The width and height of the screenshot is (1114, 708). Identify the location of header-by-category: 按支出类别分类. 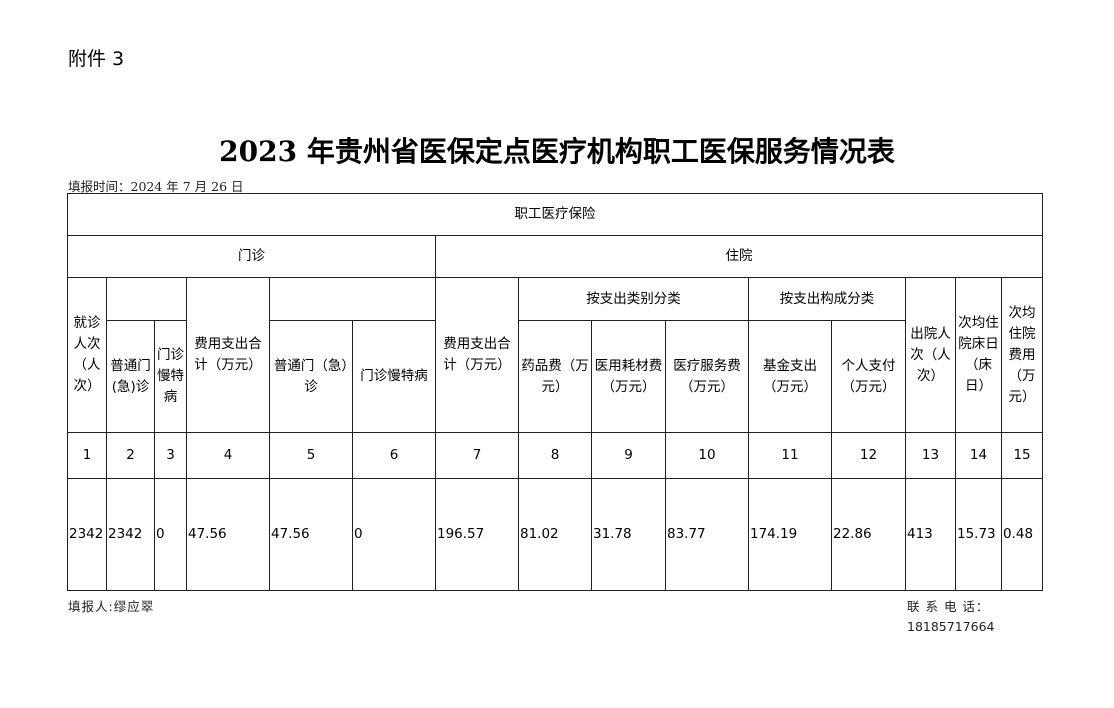
(633, 299).